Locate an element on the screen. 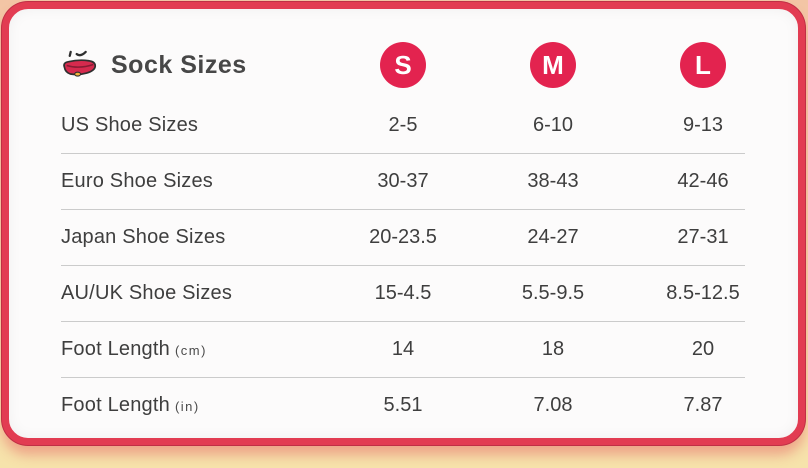 The height and width of the screenshot is (468, 808). table-row-japan-shoe-sizes: Japan Shoe Sizes 20-23.5 24-27 27-31 is located at coordinates (419, 237).